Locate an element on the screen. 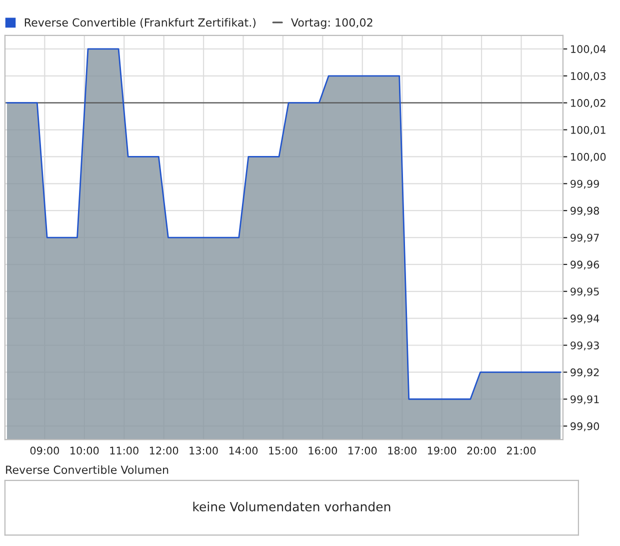  x-tick-label: 15:00 is located at coordinates (283, 450).